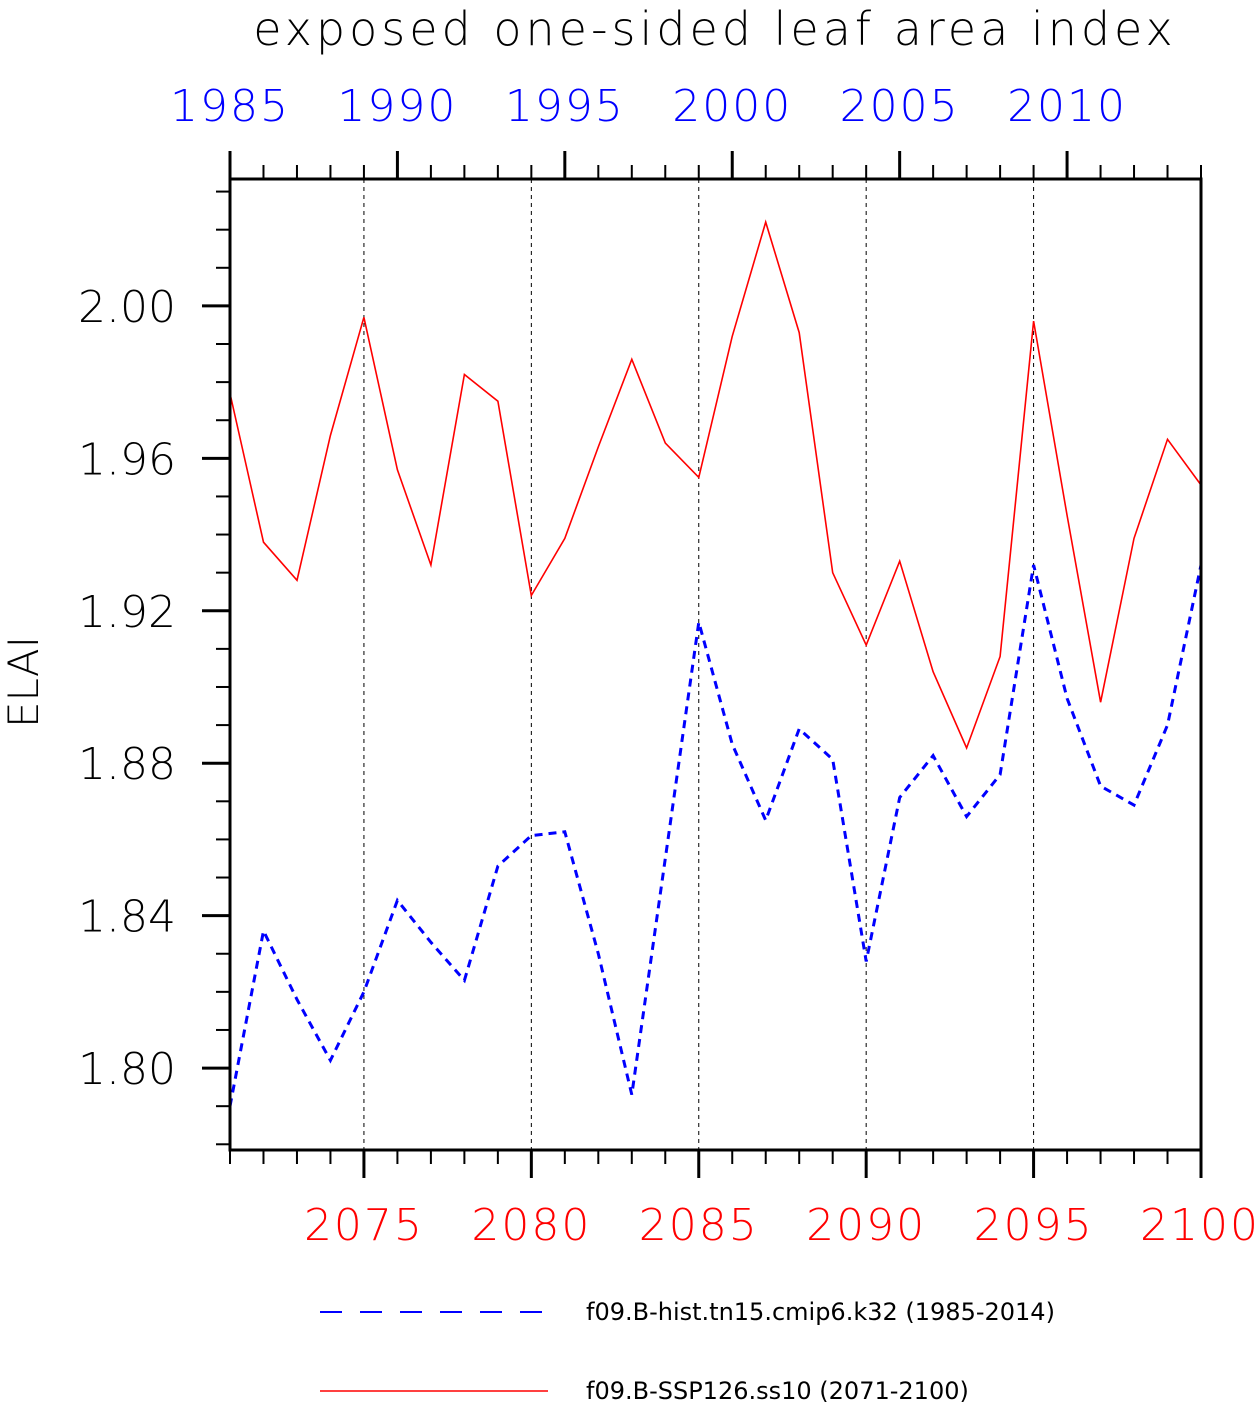  Describe the element at coordinates (127, 1069) in the screenshot. I see `y-tick-label-1.80: 1.80` at that location.